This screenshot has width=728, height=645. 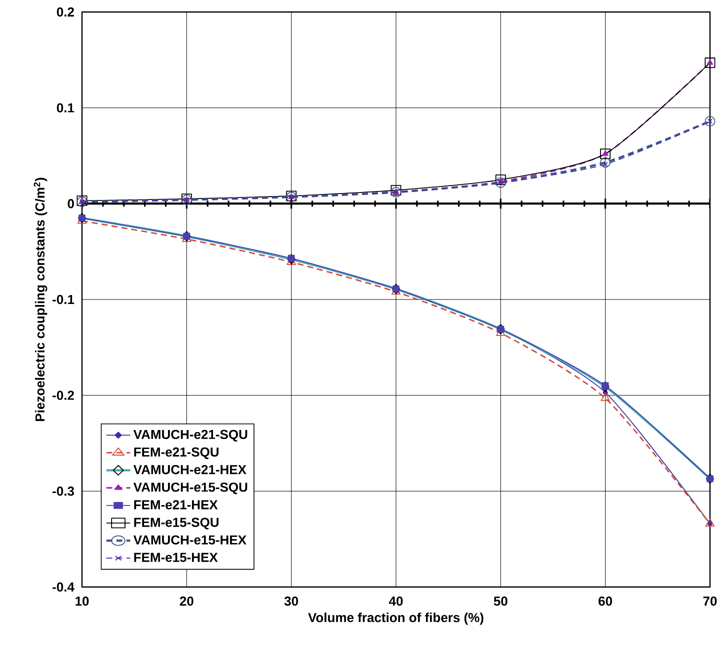 What do you see at coordinates (605, 601) in the screenshot?
I see `x-tick-label: 60` at bounding box center [605, 601].